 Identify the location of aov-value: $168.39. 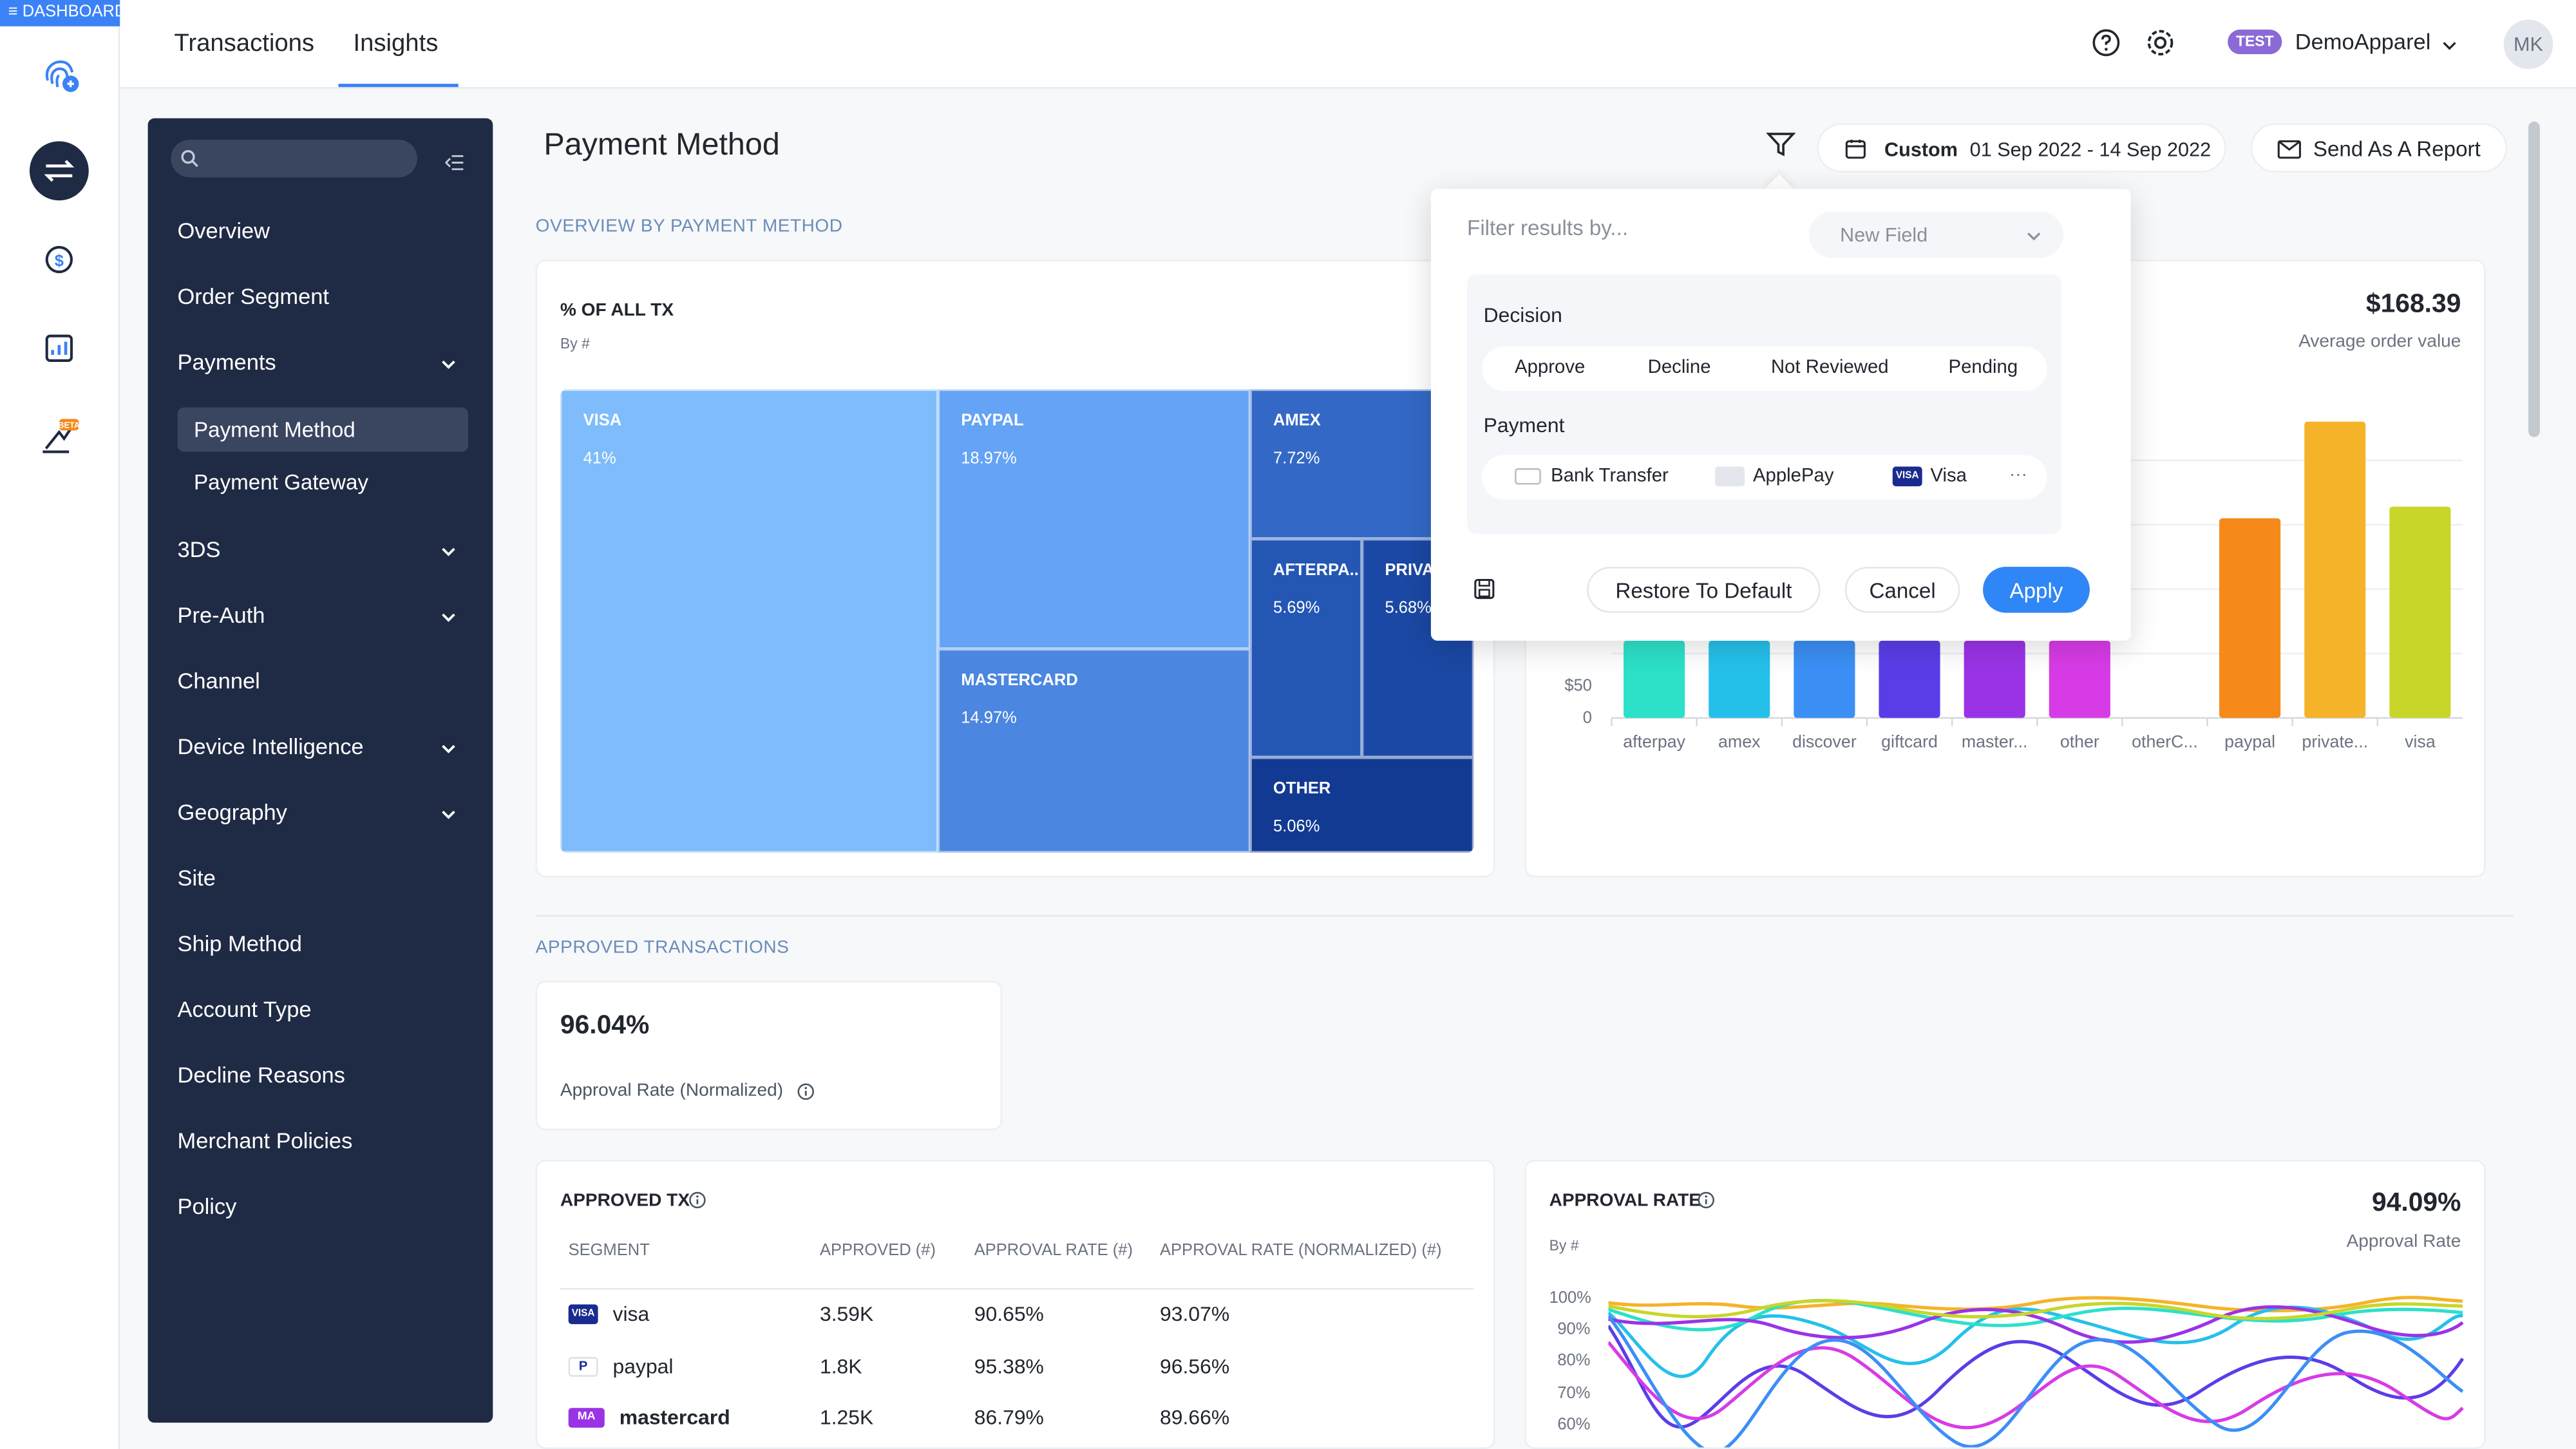
(2413, 304).